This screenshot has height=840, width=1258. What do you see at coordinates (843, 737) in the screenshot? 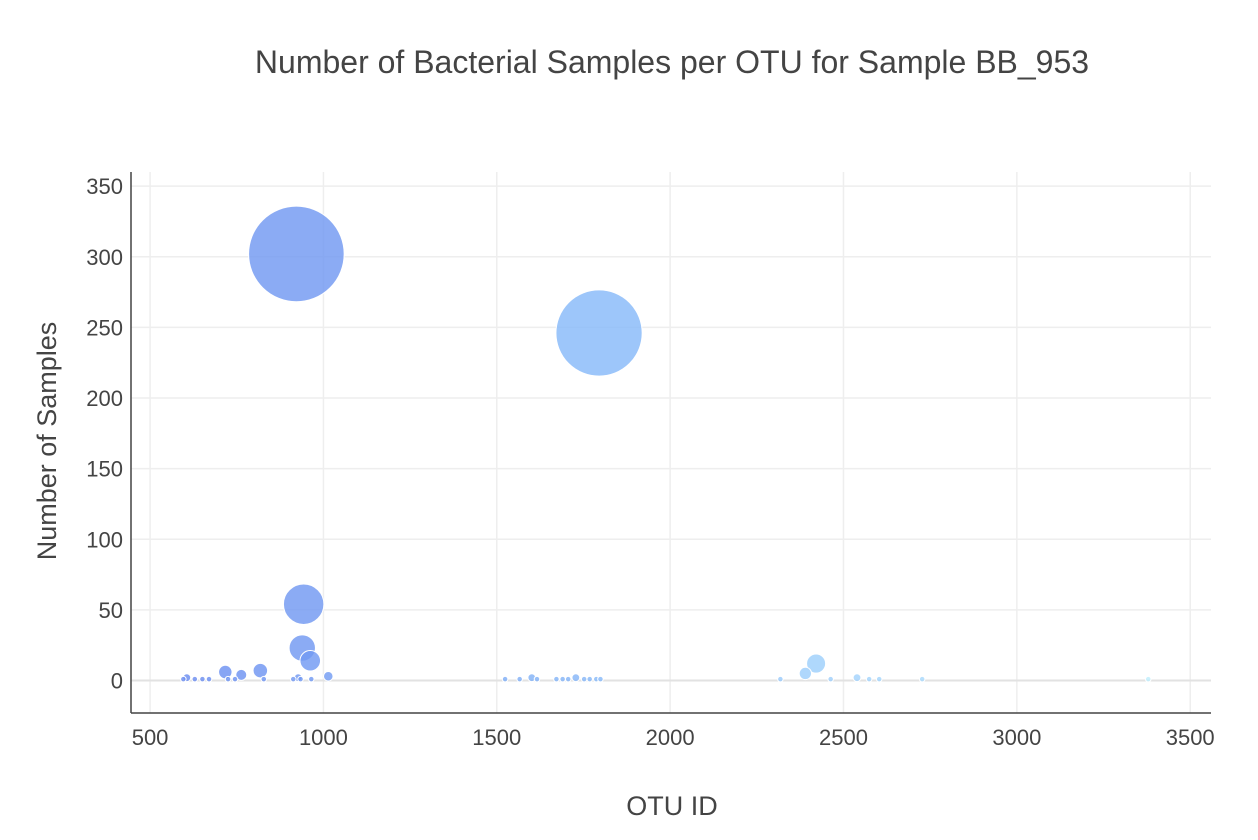
I see `x-tick-label: 2500` at bounding box center [843, 737].